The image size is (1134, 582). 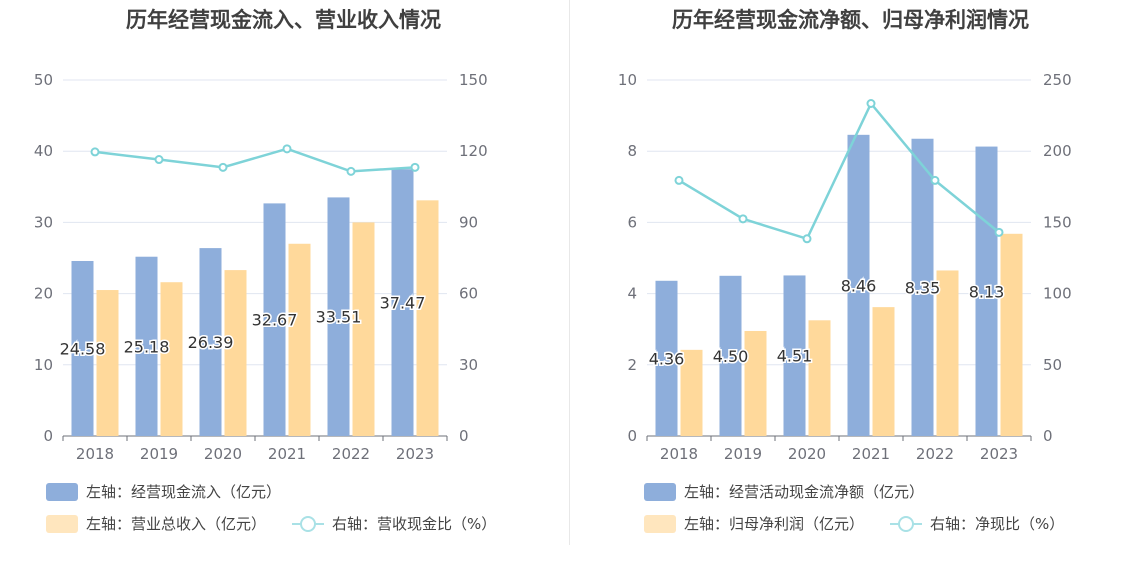 I want to click on bar-data-label: 4.36, so click(x=667, y=358).